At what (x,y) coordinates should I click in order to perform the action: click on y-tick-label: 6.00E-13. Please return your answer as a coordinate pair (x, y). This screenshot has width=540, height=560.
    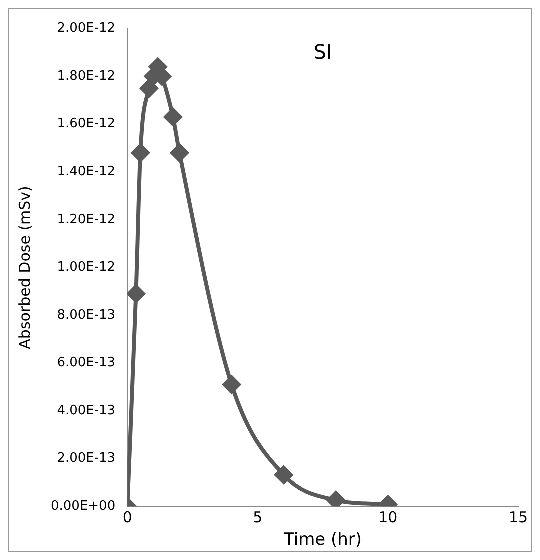
    Looking at the image, I should click on (86, 363).